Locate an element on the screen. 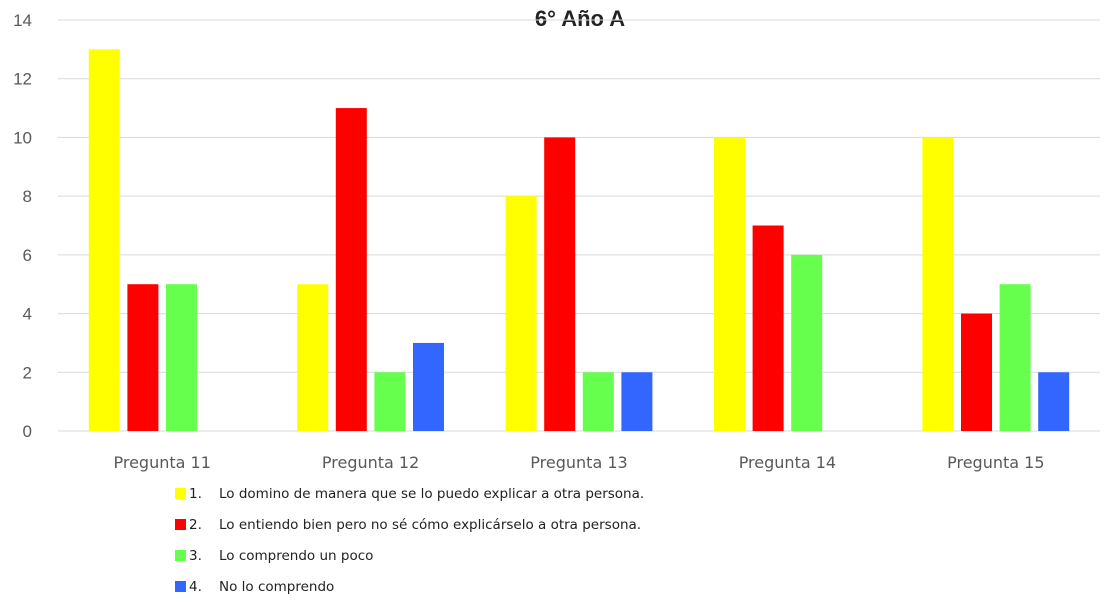  legend-item-3: 3. Lo comprendo un poco is located at coordinates (409, 555).